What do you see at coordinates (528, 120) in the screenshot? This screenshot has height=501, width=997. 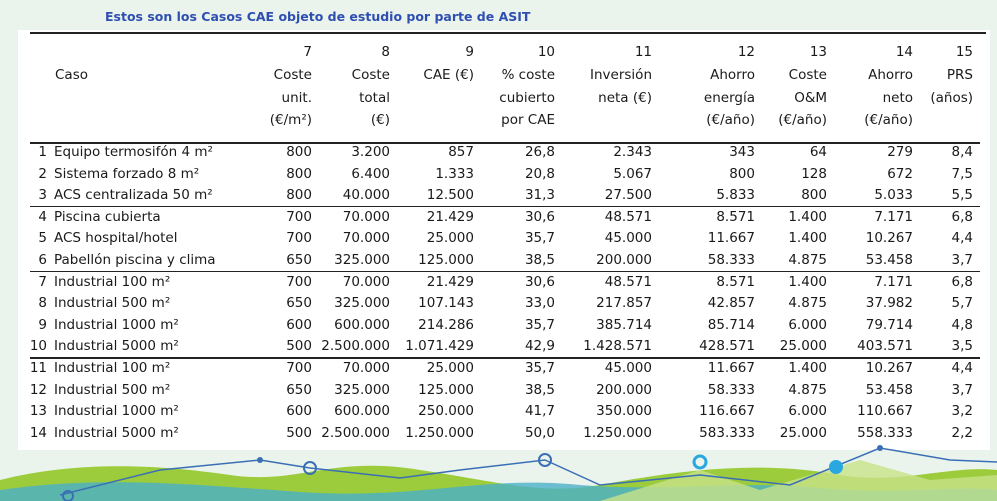 I see `header-cell: por CAE` at bounding box center [528, 120].